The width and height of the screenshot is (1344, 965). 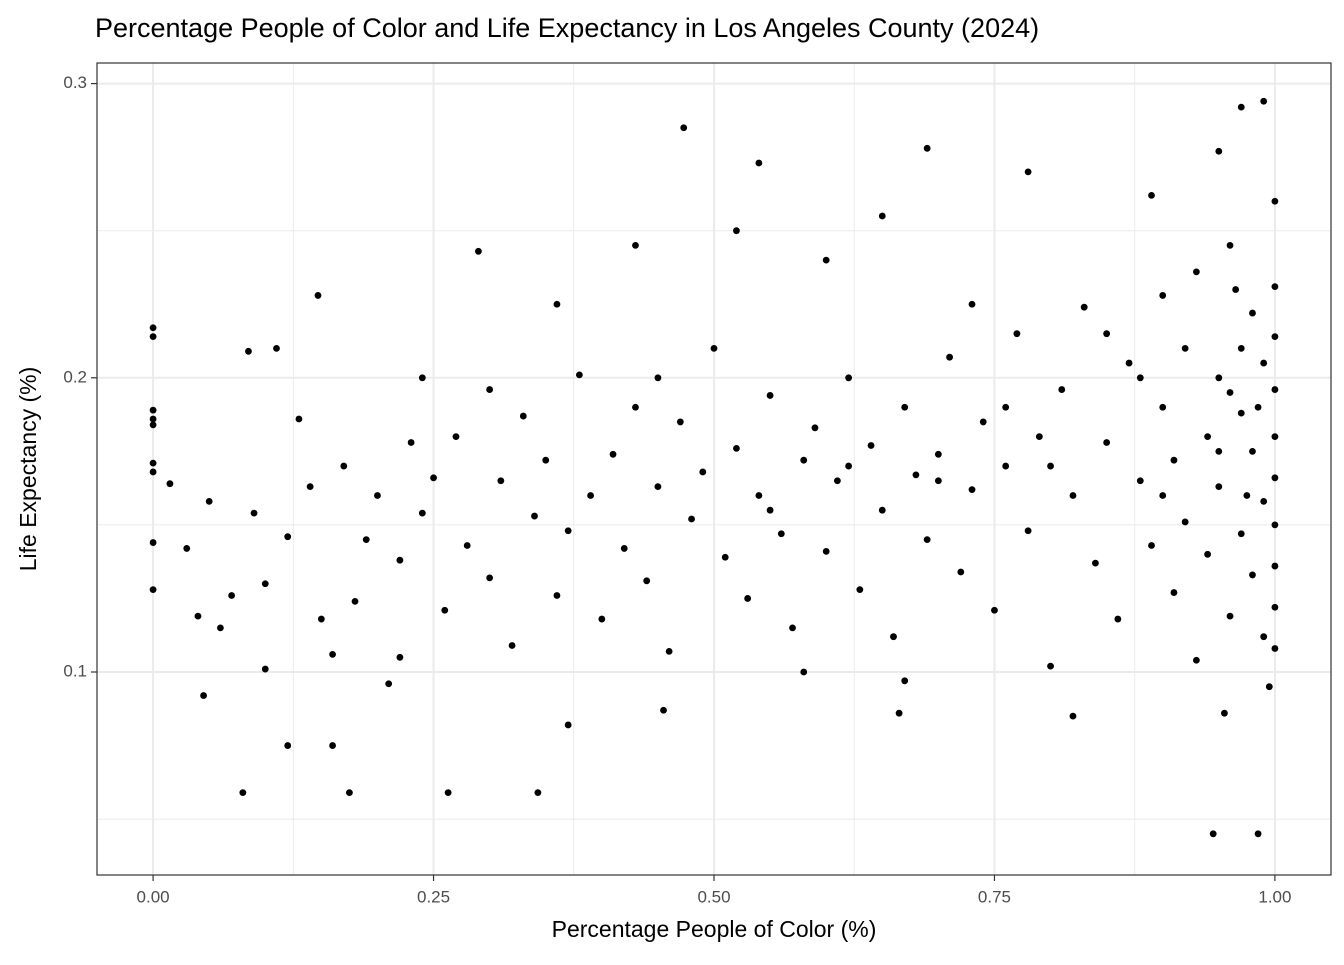 What do you see at coordinates (28, 469) in the screenshot?
I see `y-axis-title: Life Expectancy (%)` at bounding box center [28, 469].